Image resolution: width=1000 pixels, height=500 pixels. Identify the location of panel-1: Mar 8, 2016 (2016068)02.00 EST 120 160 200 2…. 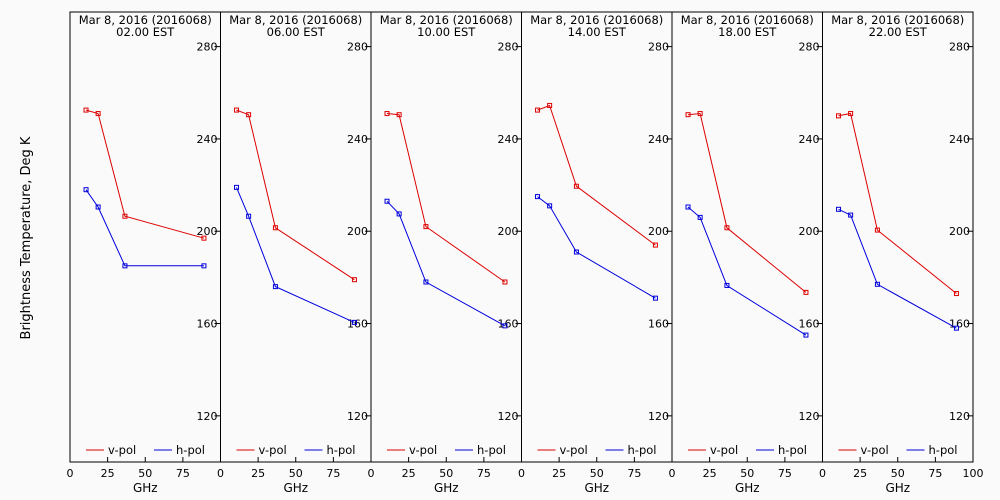
(144, 253).